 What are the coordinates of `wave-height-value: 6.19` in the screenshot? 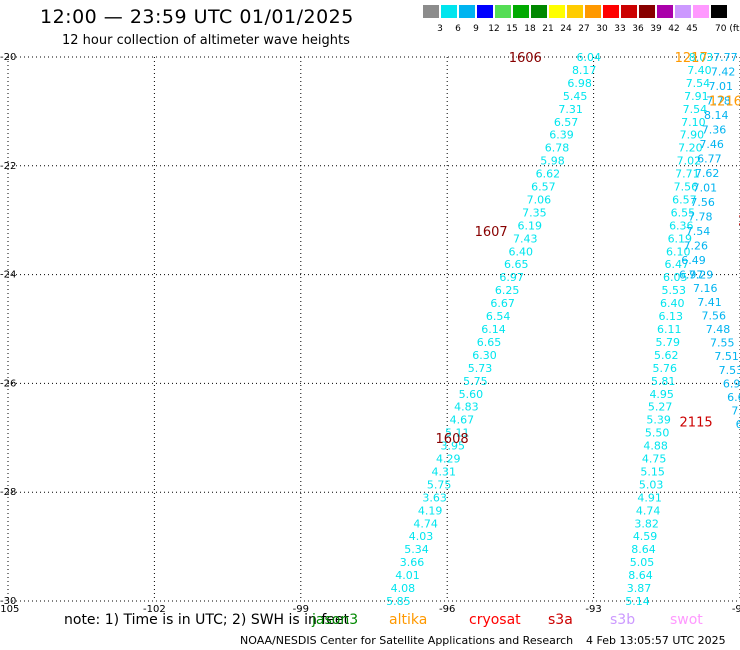 It's located at (530, 225).